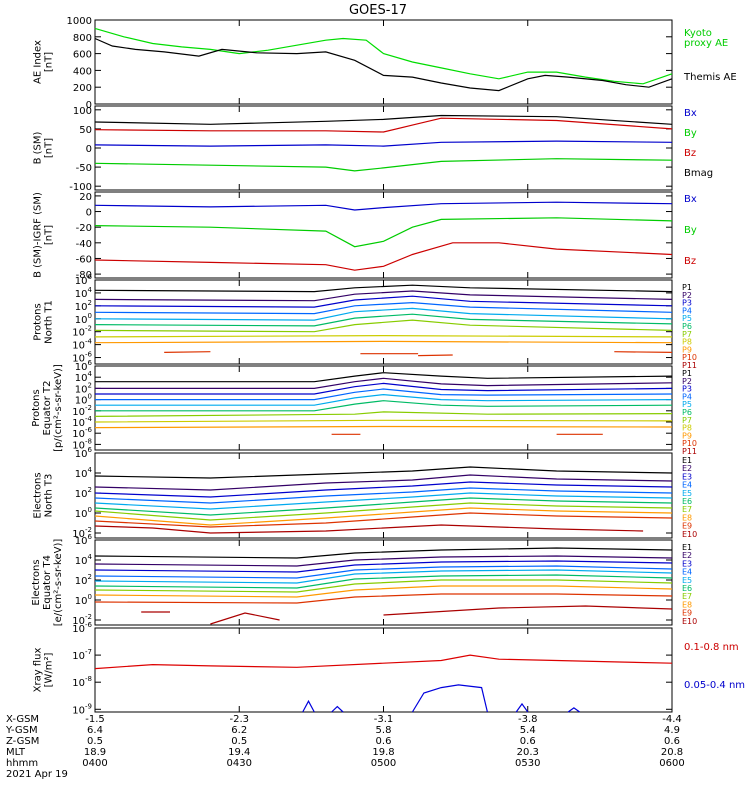  Describe the element at coordinates (383, 421) in the screenshot. I see `series-pe-P8` at that location.